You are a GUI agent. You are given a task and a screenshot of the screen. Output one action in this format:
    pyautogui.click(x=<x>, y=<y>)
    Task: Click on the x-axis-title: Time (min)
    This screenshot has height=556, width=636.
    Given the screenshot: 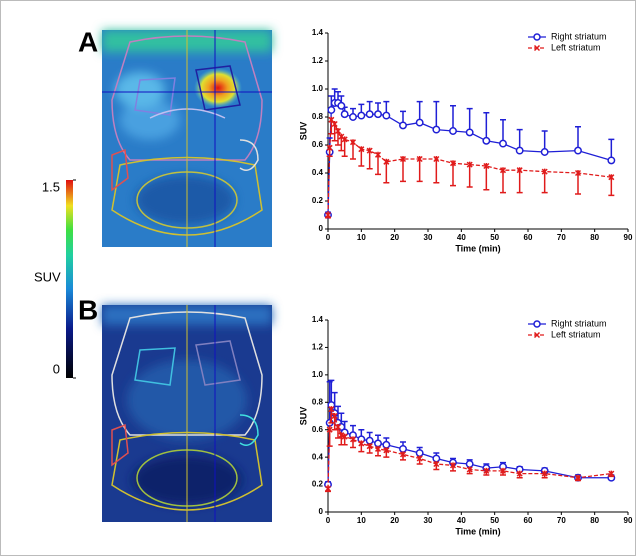 What is the action you would take?
    pyautogui.click(x=477, y=248)
    